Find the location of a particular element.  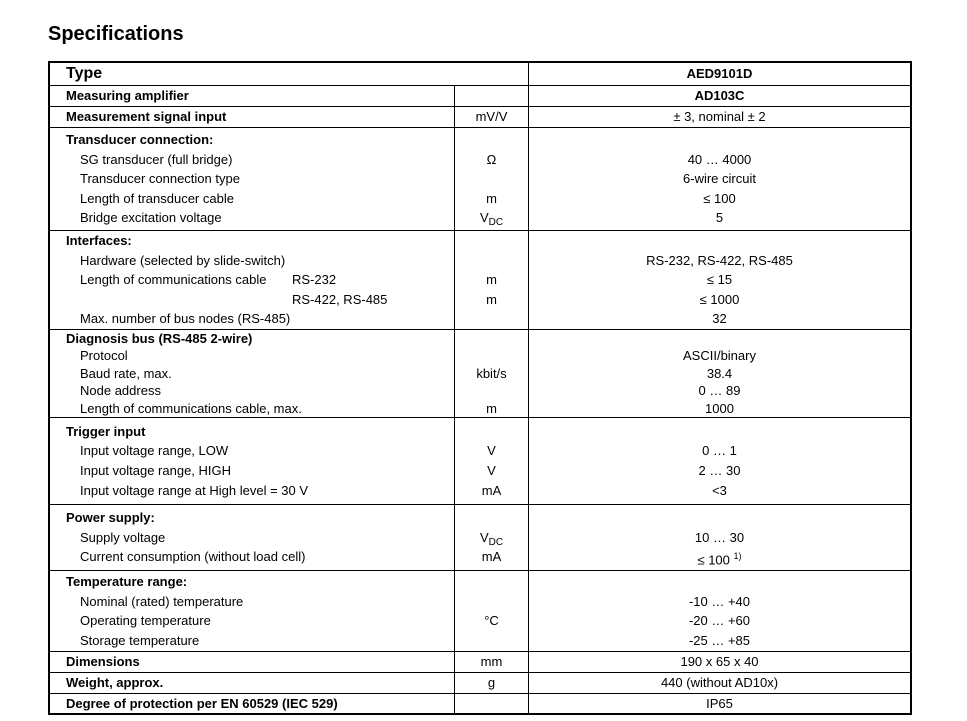

label-text: Length of transducer cable is located at coordinates (157, 198).